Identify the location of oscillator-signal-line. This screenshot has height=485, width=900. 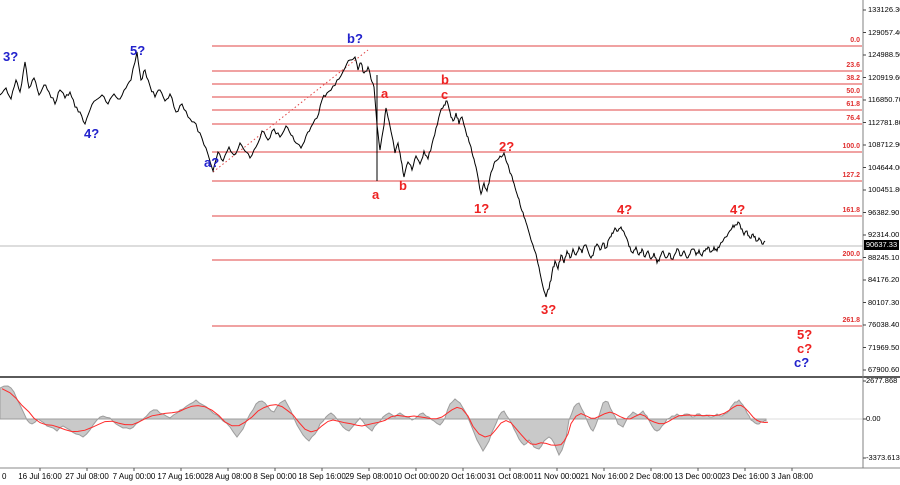
(385, 417).